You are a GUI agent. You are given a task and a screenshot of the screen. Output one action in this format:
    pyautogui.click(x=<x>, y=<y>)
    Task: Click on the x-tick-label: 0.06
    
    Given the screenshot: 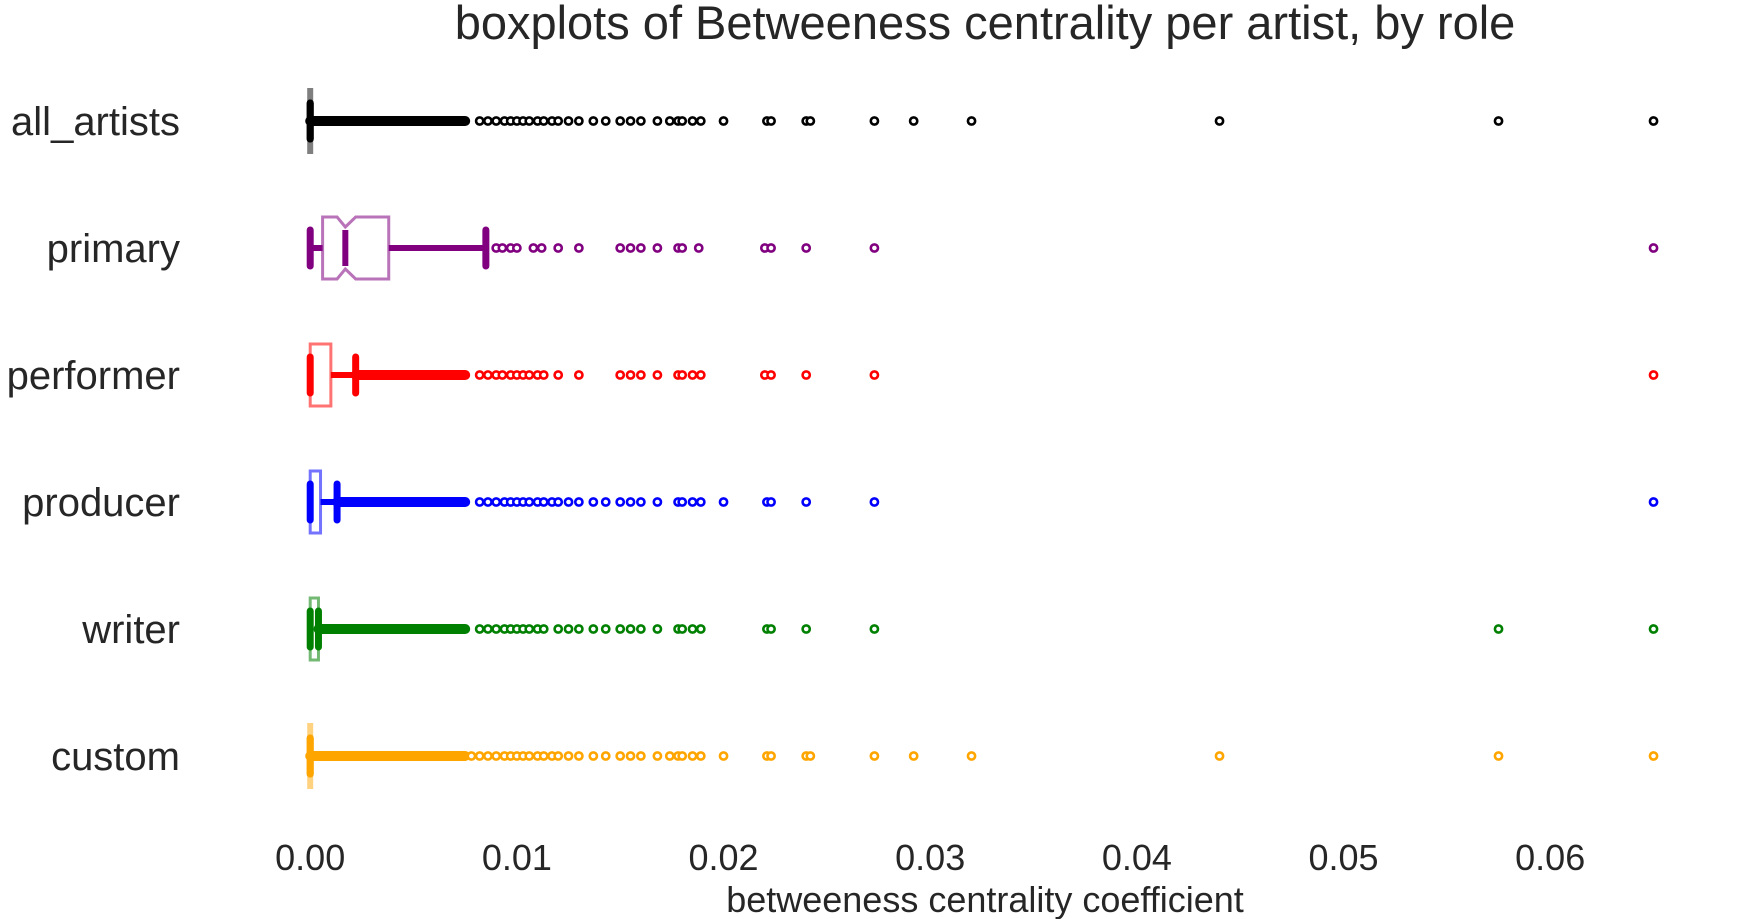 What is the action you would take?
    pyautogui.click(x=1550, y=857)
    